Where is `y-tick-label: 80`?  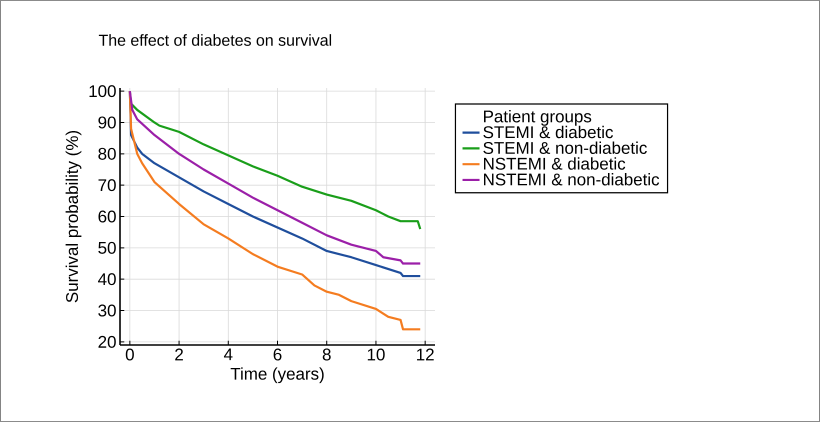 y-tick-label: 80 is located at coordinates (107, 154).